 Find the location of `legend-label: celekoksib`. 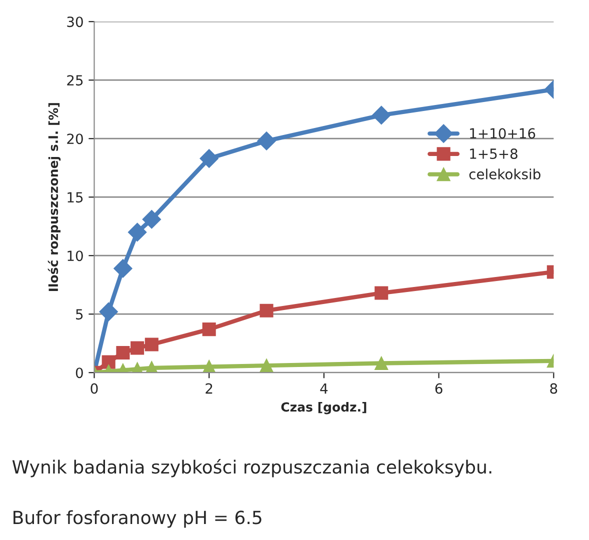

legend-label: celekoksib is located at coordinates (504, 174).